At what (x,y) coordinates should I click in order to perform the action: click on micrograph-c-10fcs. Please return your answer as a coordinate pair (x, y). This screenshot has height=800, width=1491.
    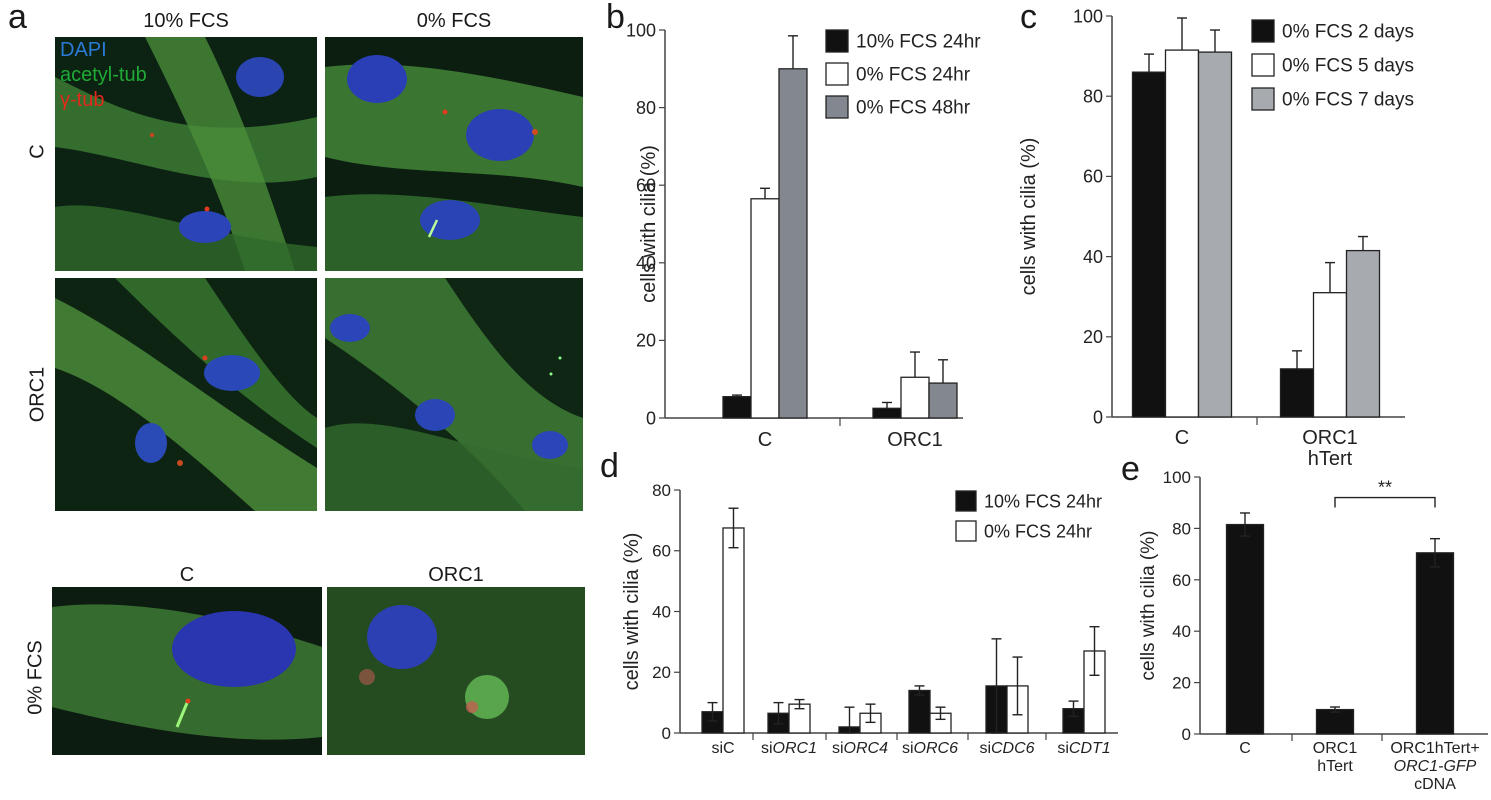
    Looking at the image, I should click on (186, 154).